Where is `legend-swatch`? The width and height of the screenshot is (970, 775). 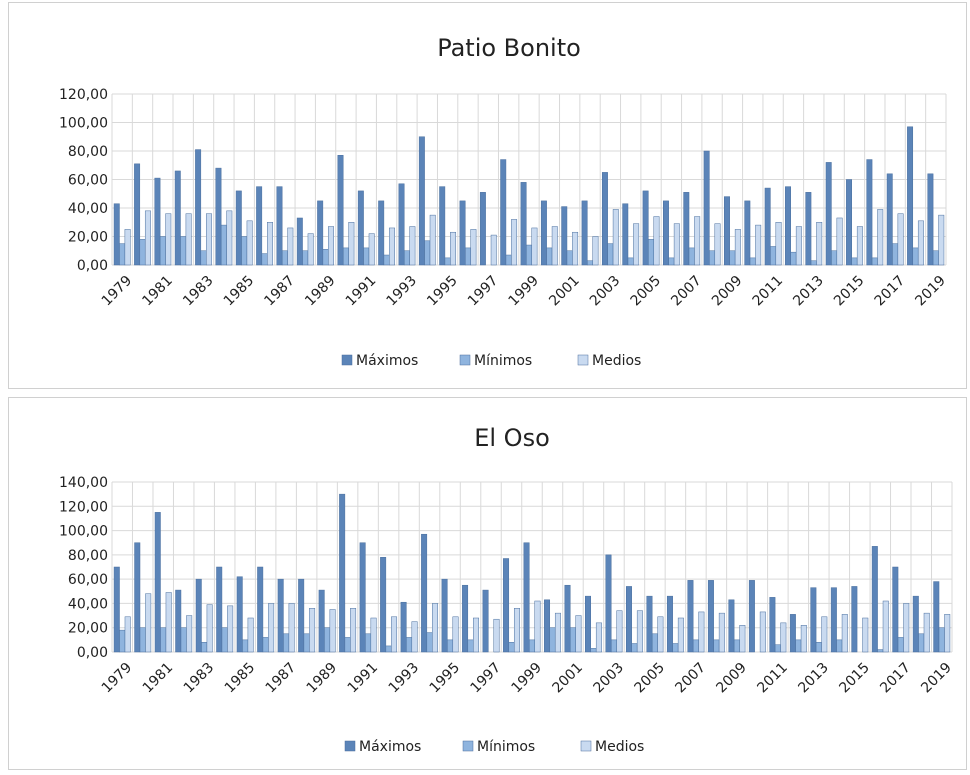
legend-swatch is located at coordinates (465, 360).